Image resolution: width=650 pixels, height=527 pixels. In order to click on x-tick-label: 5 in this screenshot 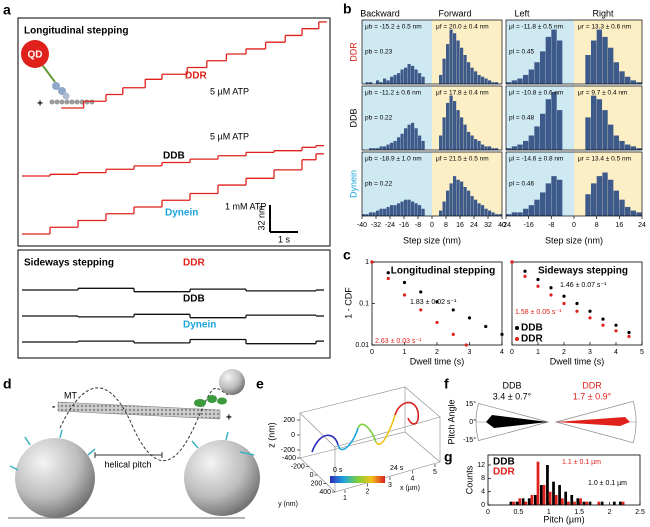, I will do `click(642, 352)`.